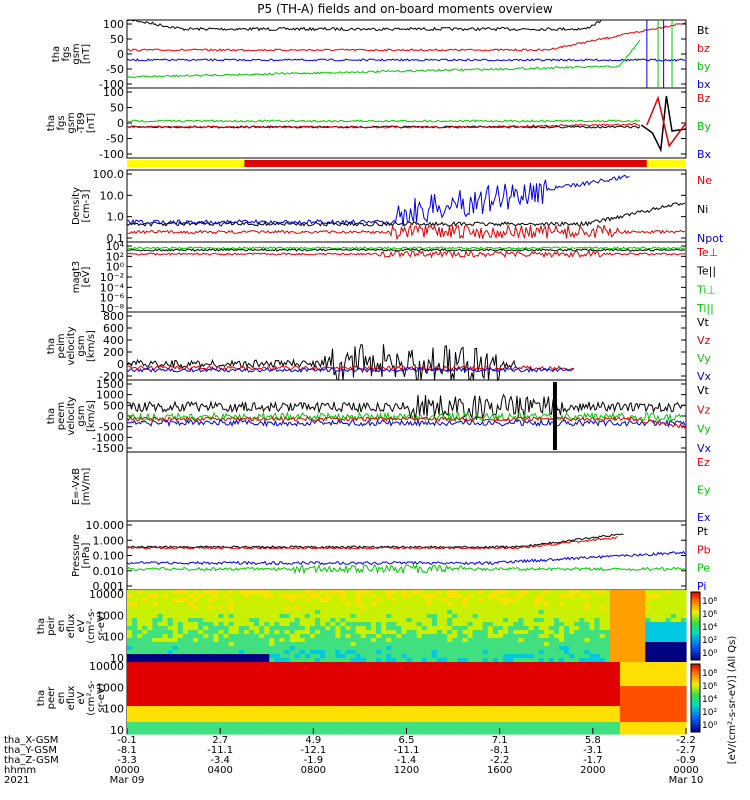 Image resolution: width=750 pixels, height=800 pixels. Describe the element at coordinates (350, 367) in the screenshot. I see `series-vi-Vz` at that location.